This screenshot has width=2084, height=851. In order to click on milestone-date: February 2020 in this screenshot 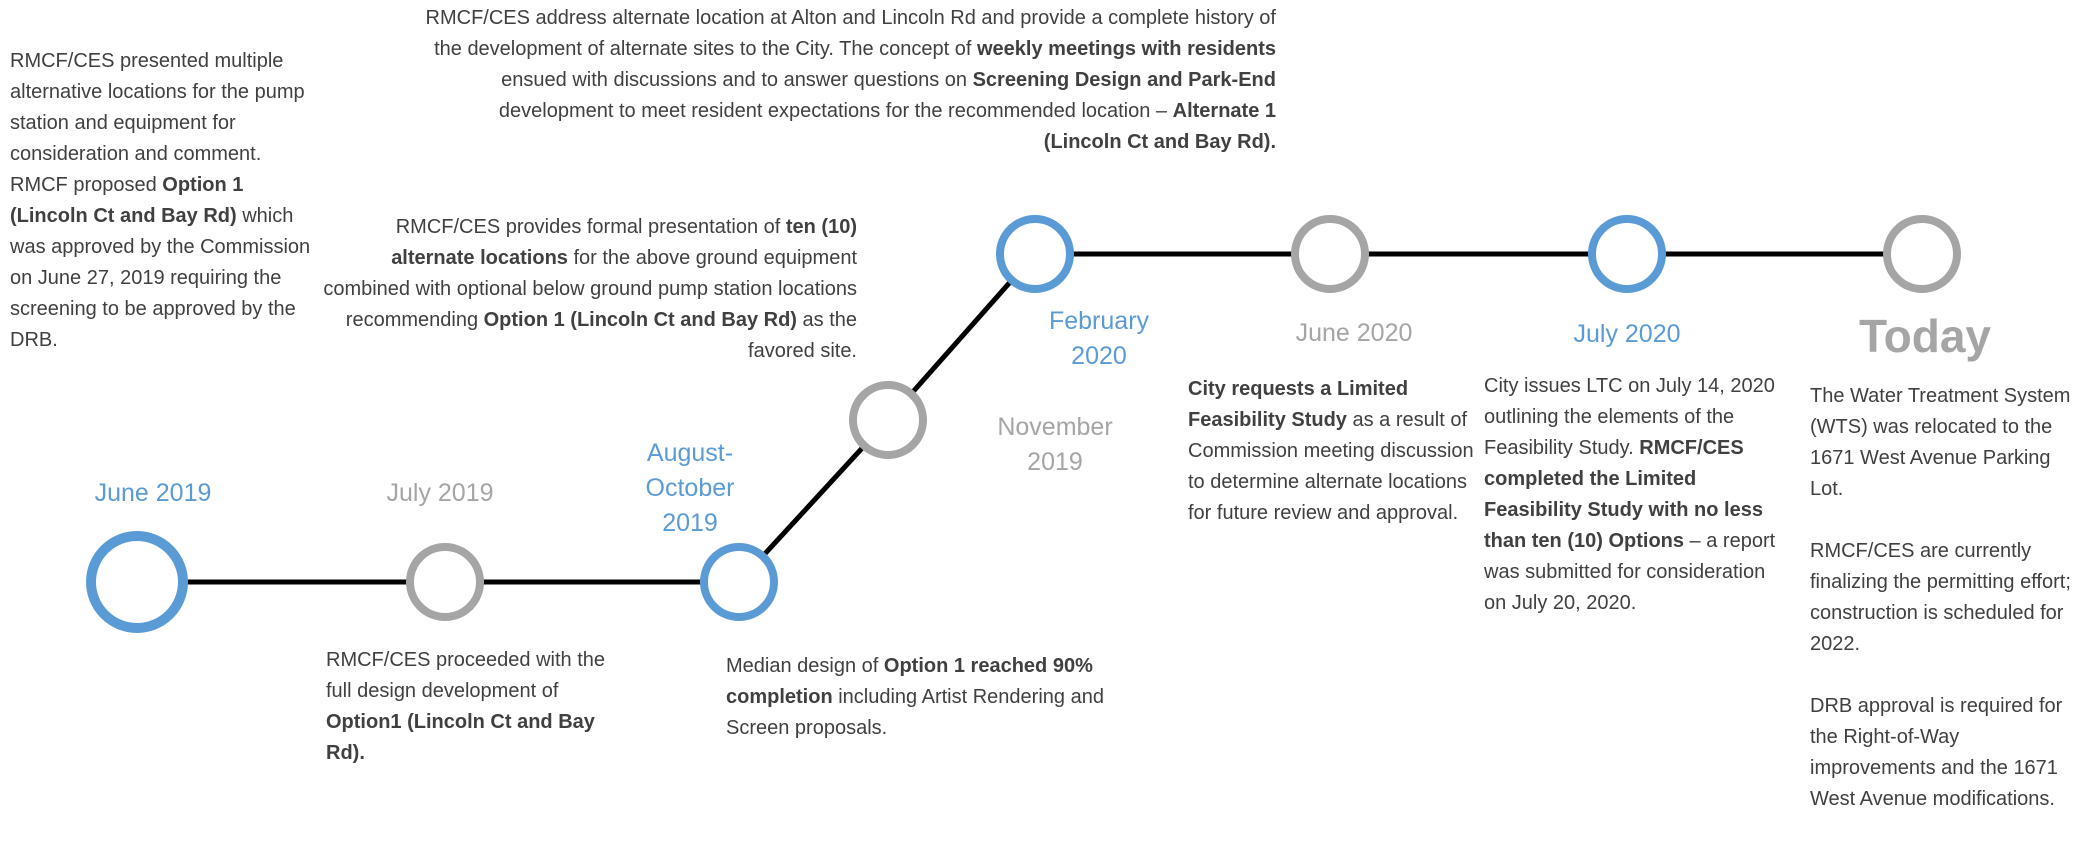, I will do `click(1099, 339)`.